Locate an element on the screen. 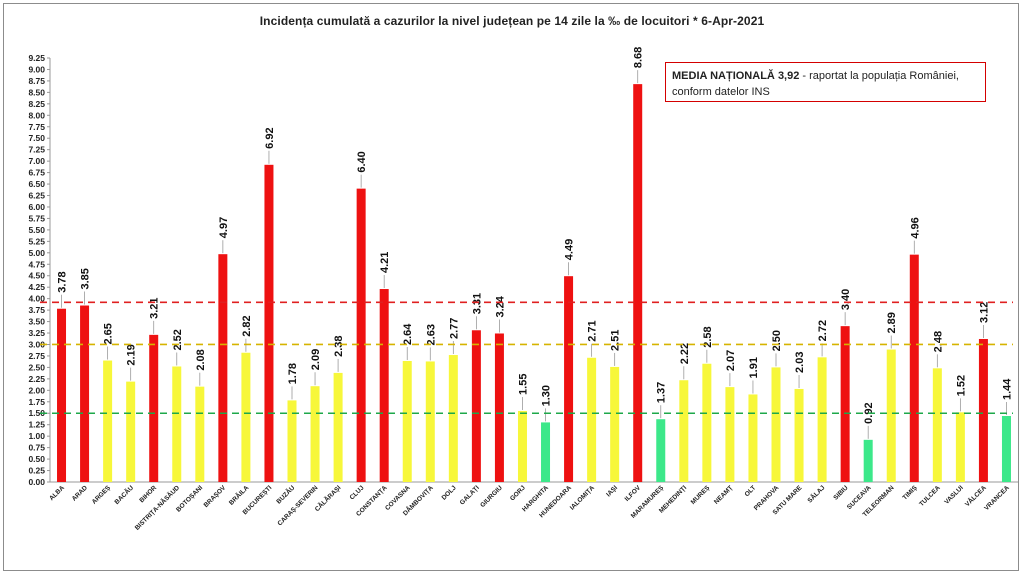 This screenshot has height=576, width=1024. data-label: 1.37 is located at coordinates (662, 392).